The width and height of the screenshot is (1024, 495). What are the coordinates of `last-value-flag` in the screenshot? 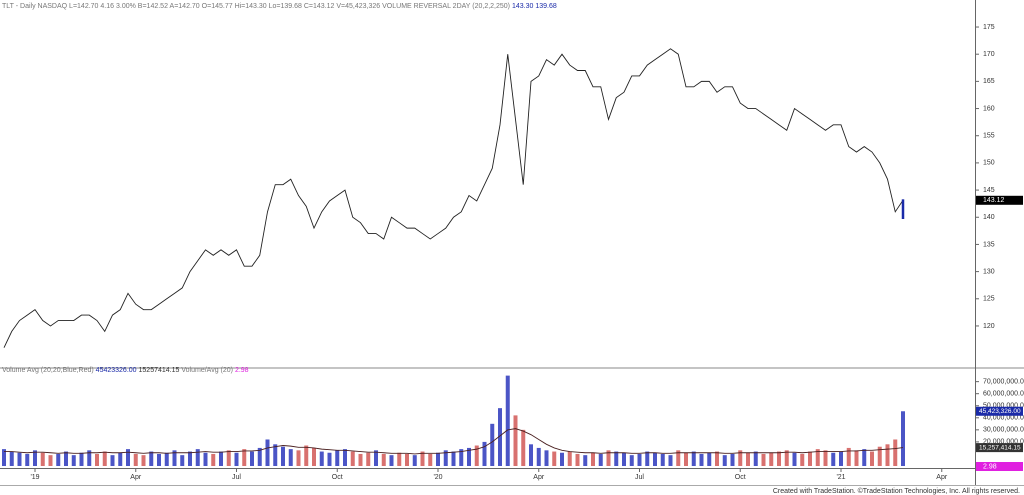 It's located at (999, 448).